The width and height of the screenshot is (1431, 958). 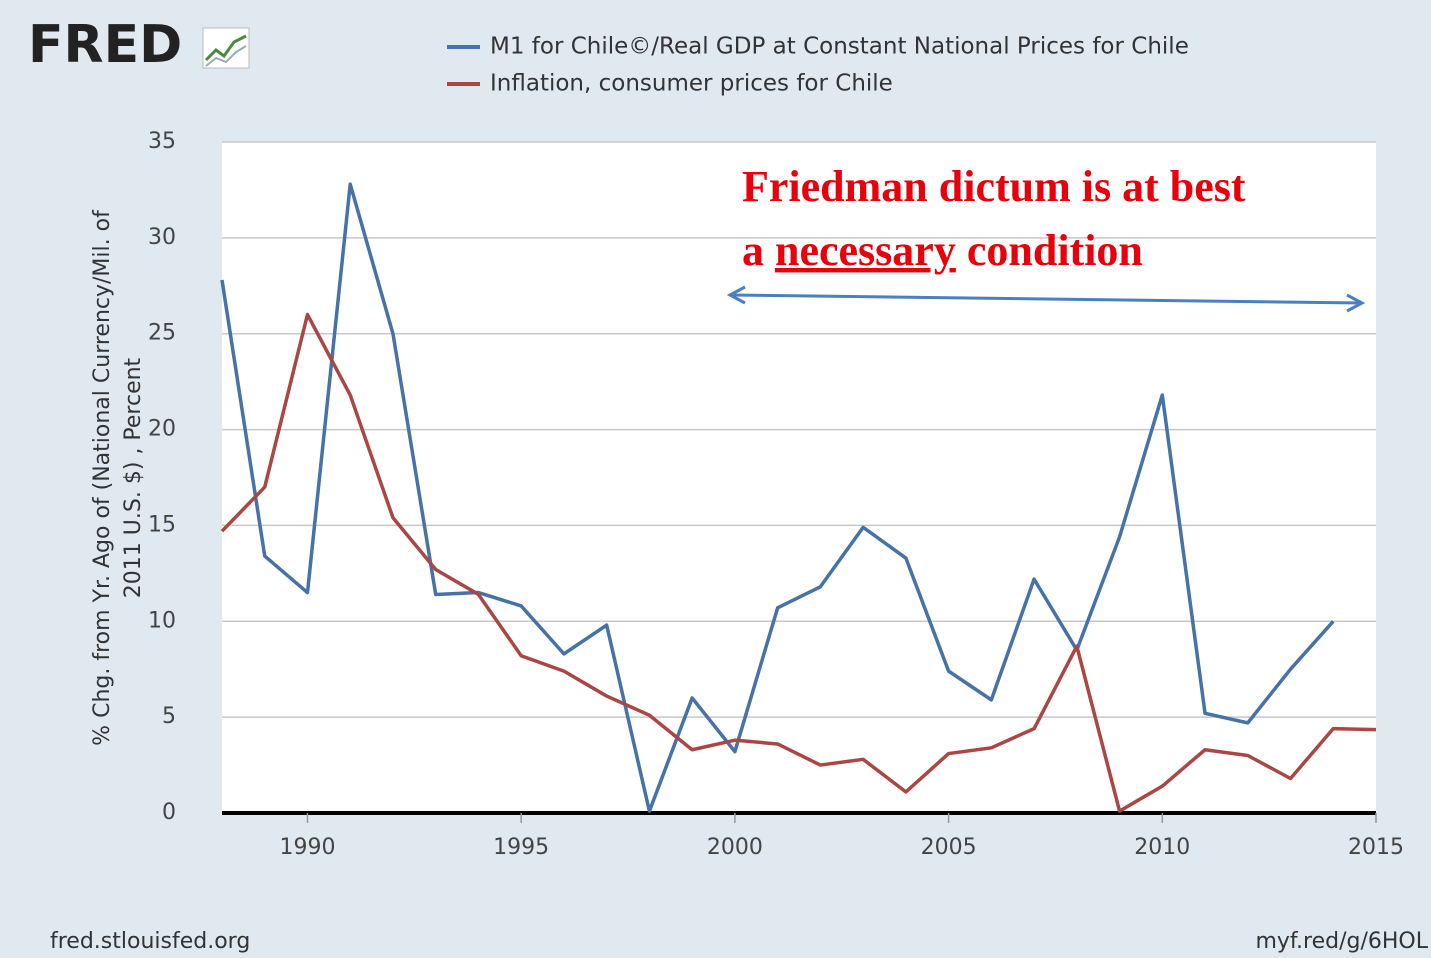 What do you see at coordinates (1341, 941) in the screenshot?
I see `footer-link: myf.red/g/6HOL` at bounding box center [1341, 941].